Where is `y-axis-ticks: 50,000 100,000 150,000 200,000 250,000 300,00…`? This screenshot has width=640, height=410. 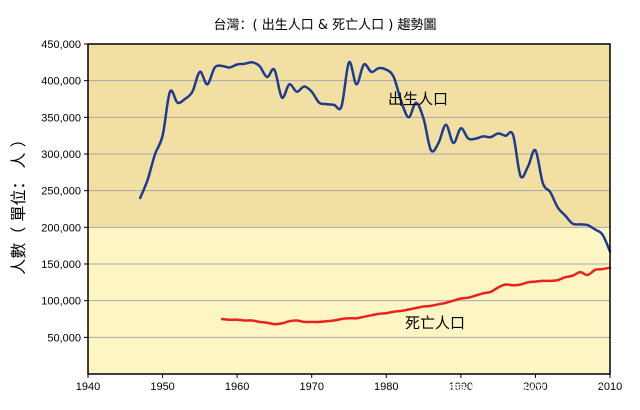
y-axis-ticks: 50,000 100,000 150,000 200,000 250,000 300,00… is located at coordinates (64, 191).